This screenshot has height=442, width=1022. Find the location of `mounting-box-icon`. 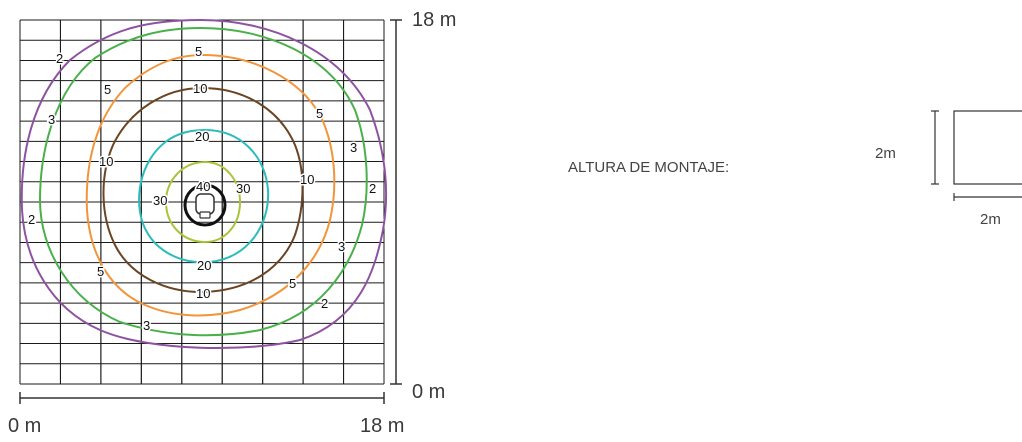

mounting-box-icon is located at coordinates (976, 155).